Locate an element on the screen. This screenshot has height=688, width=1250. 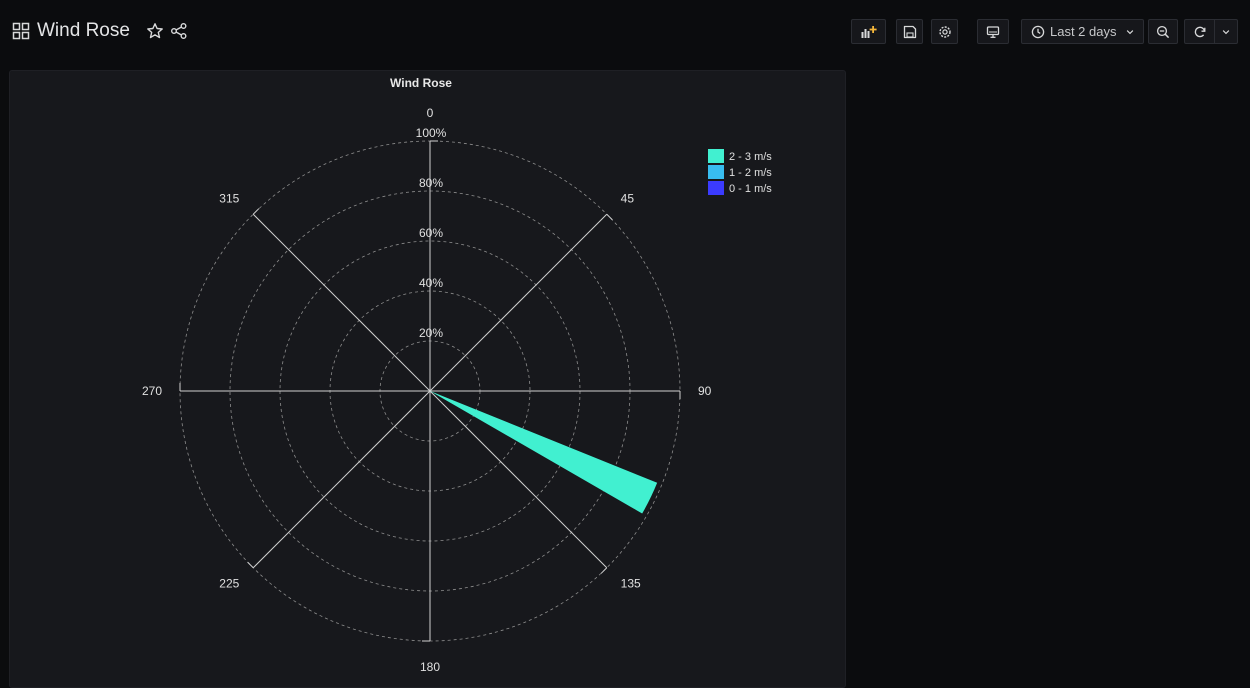
add-panel-icon is located at coordinates (869, 31).